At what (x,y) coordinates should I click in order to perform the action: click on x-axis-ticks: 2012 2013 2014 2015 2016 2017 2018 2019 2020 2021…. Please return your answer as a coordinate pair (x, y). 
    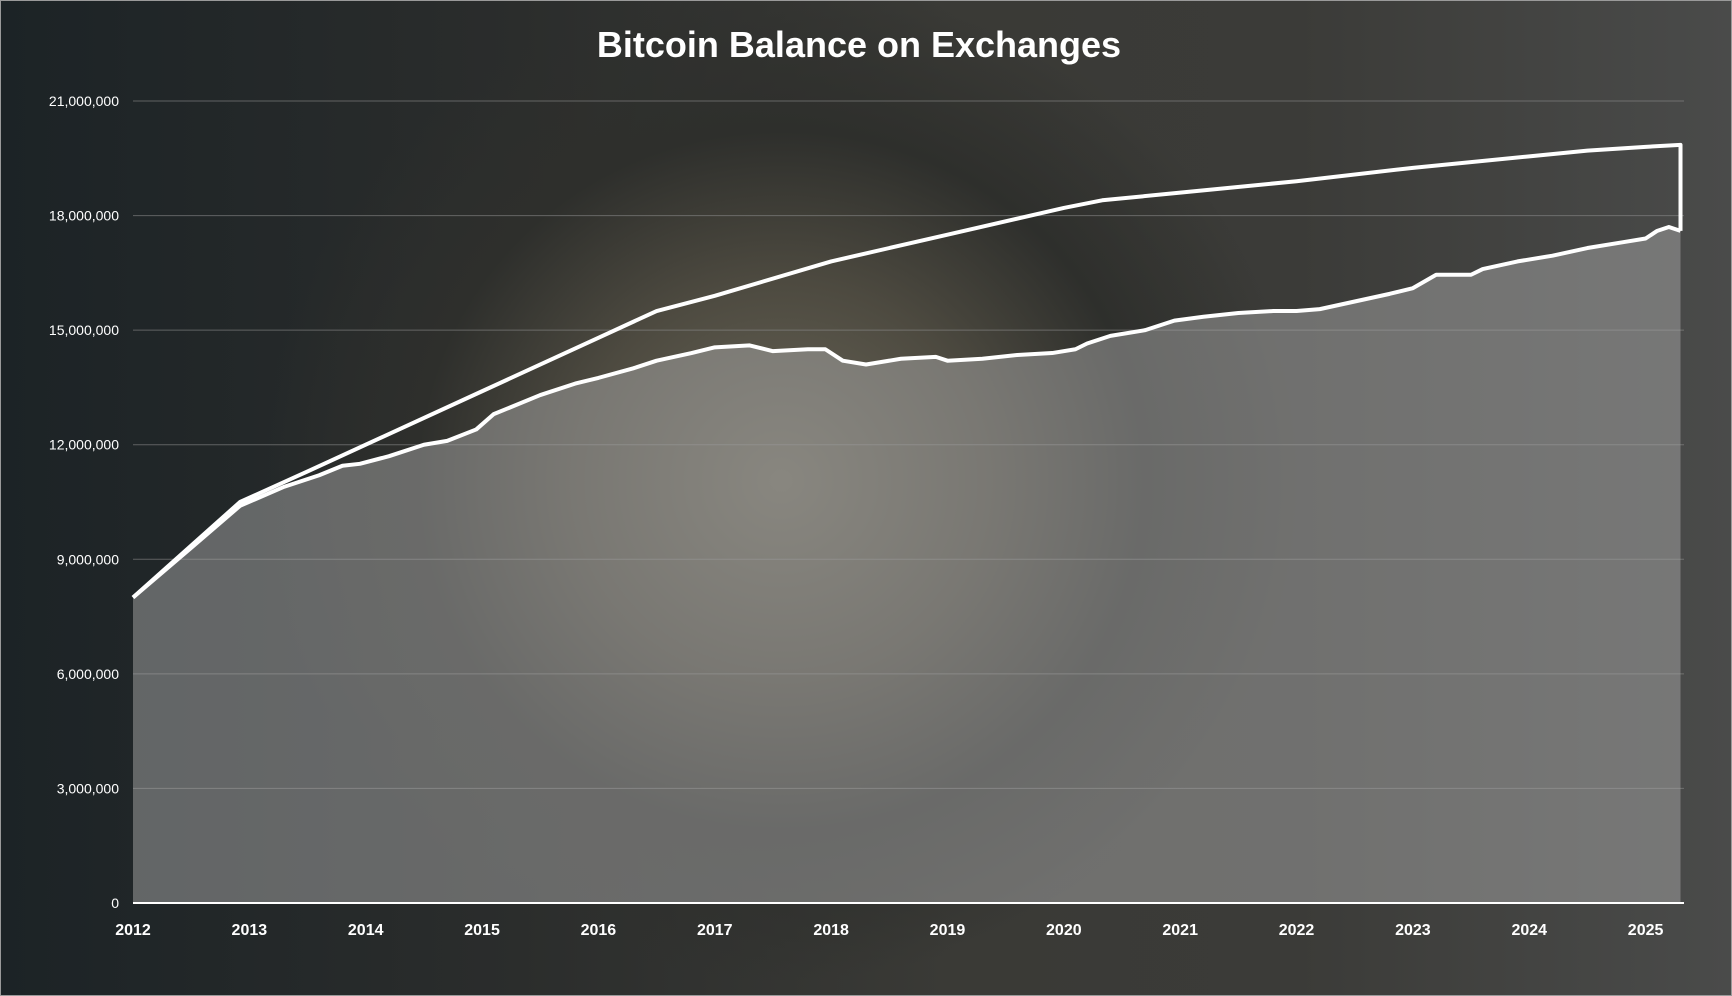
    Looking at the image, I should click on (889, 930).